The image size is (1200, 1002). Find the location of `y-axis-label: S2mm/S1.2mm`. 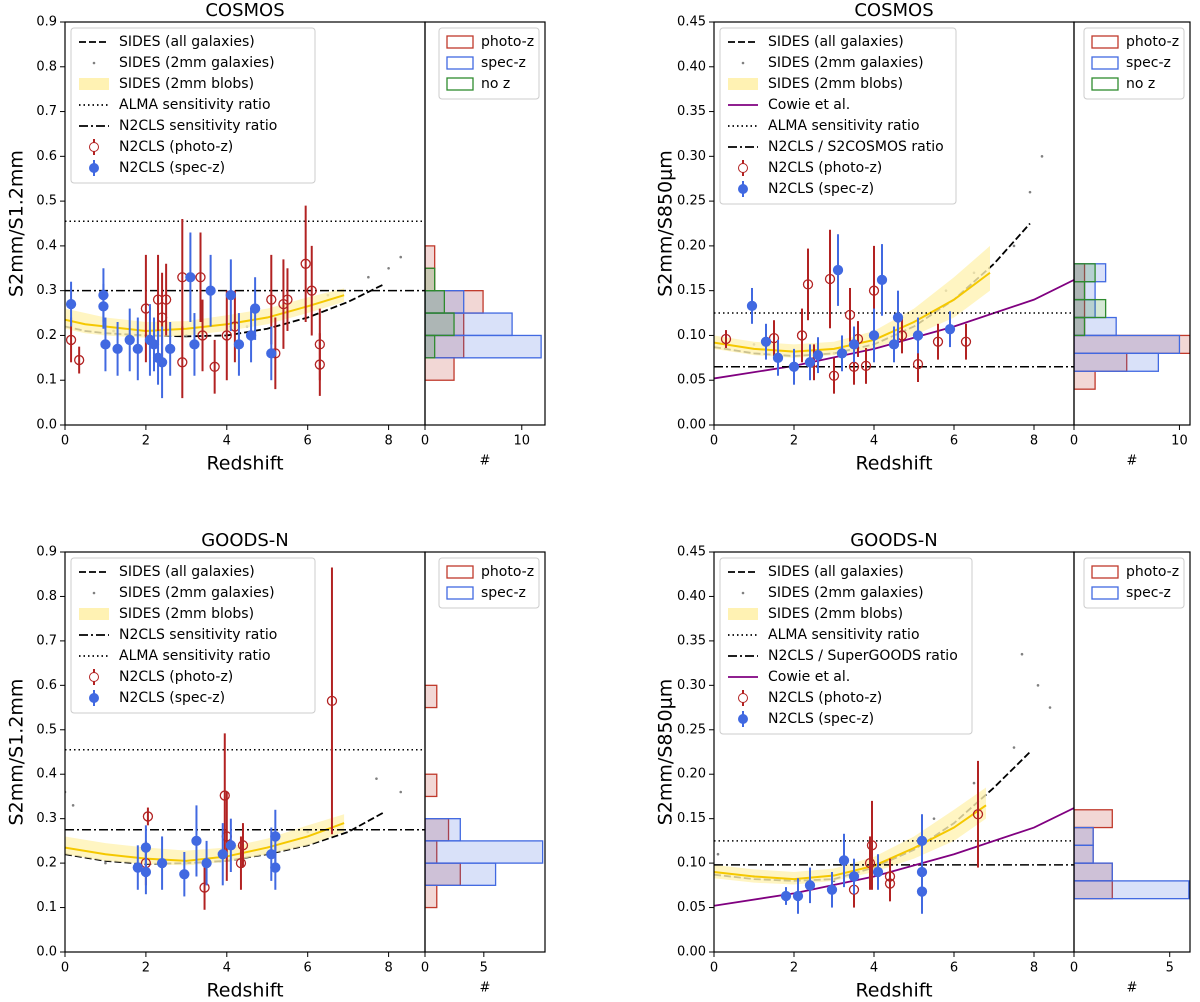

y-axis-label: S2mm/S1.2mm is located at coordinates (17, 752).